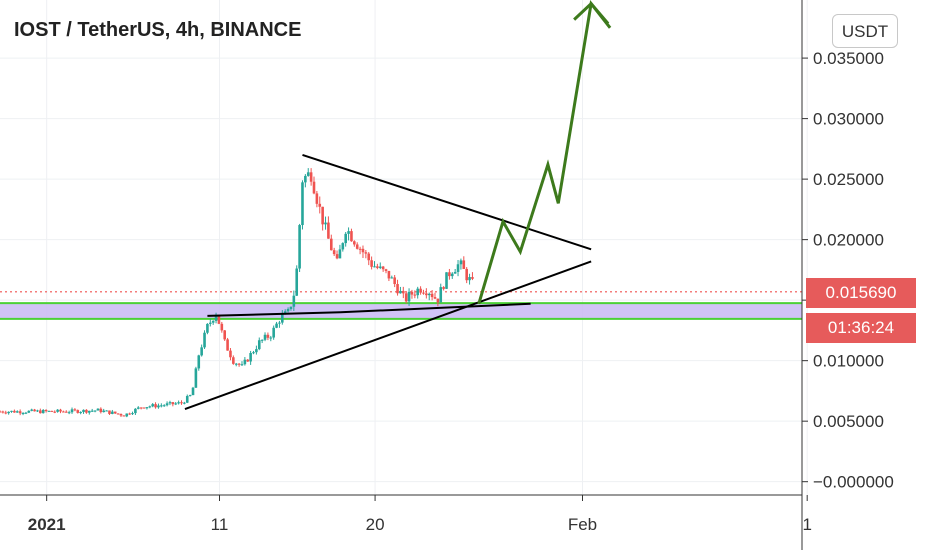  What do you see at coordinates (420, 514) in the screenshot?
I see `x-axis: 2021 11 20 Feb 1` at bounding box center [420, 514].